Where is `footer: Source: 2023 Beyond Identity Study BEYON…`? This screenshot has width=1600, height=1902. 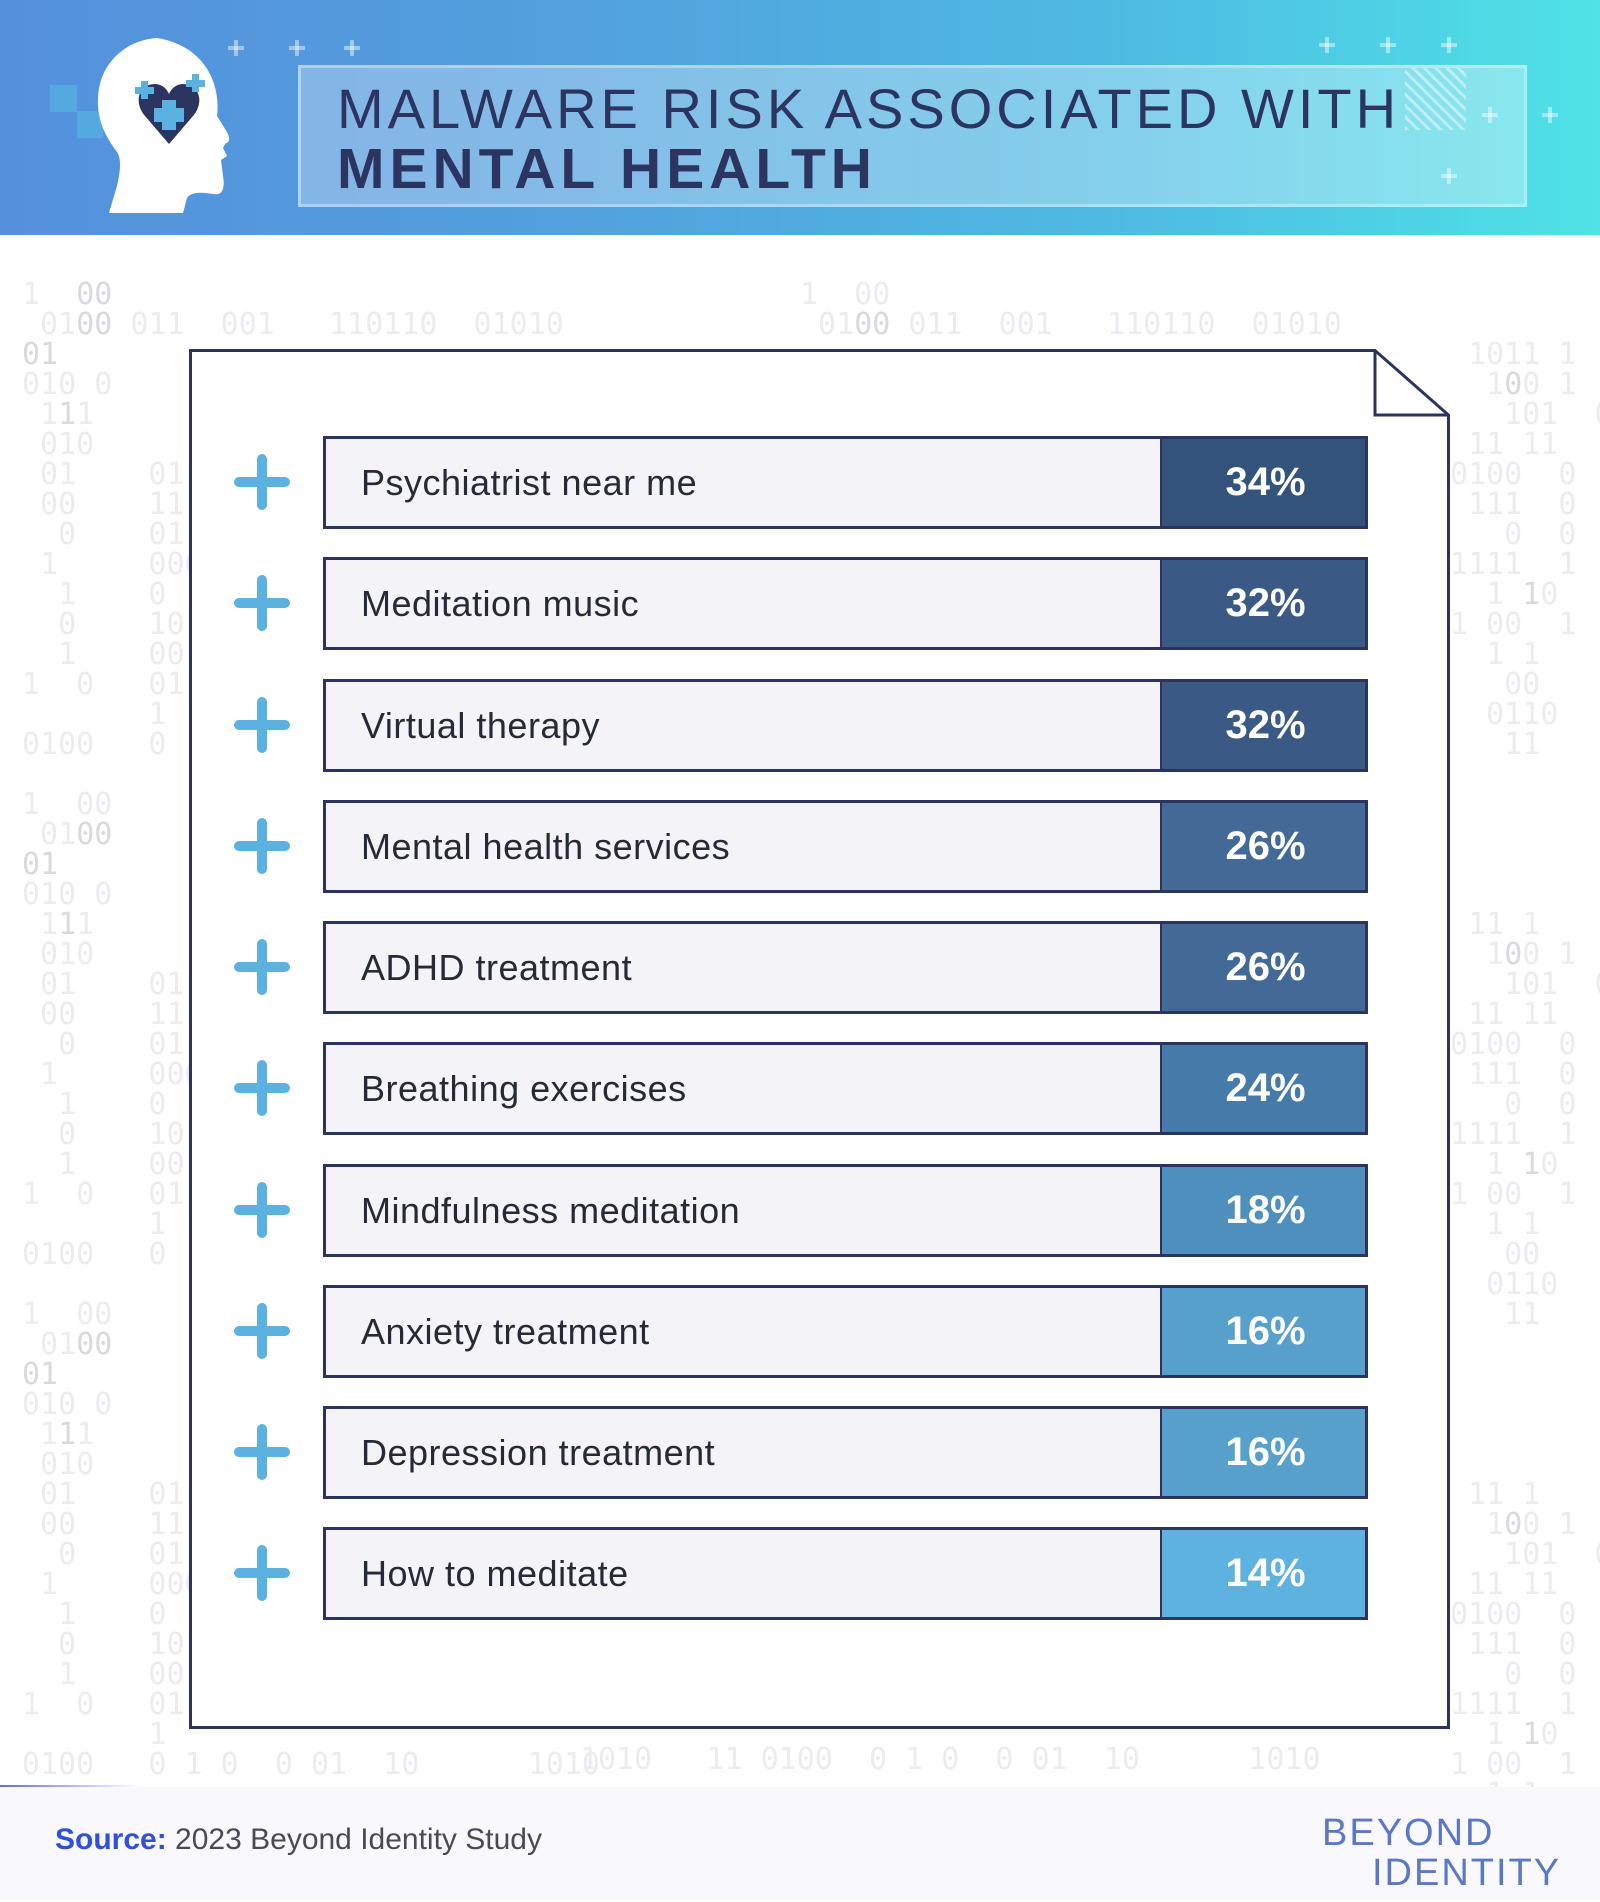 footer: Source: 2023 Beyond Identity Study BEYON… is located at coordinates (800, 1843).